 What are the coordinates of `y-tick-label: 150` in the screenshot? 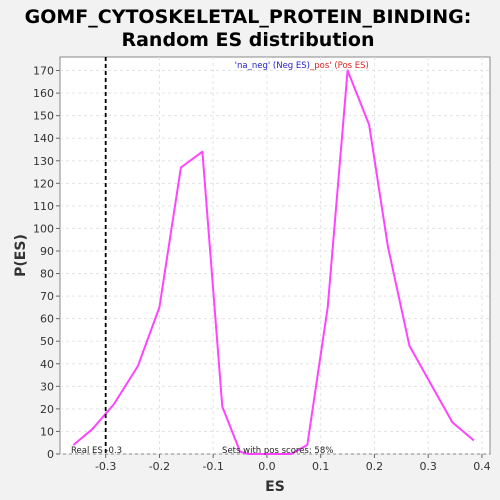 It's located at (43, 116).